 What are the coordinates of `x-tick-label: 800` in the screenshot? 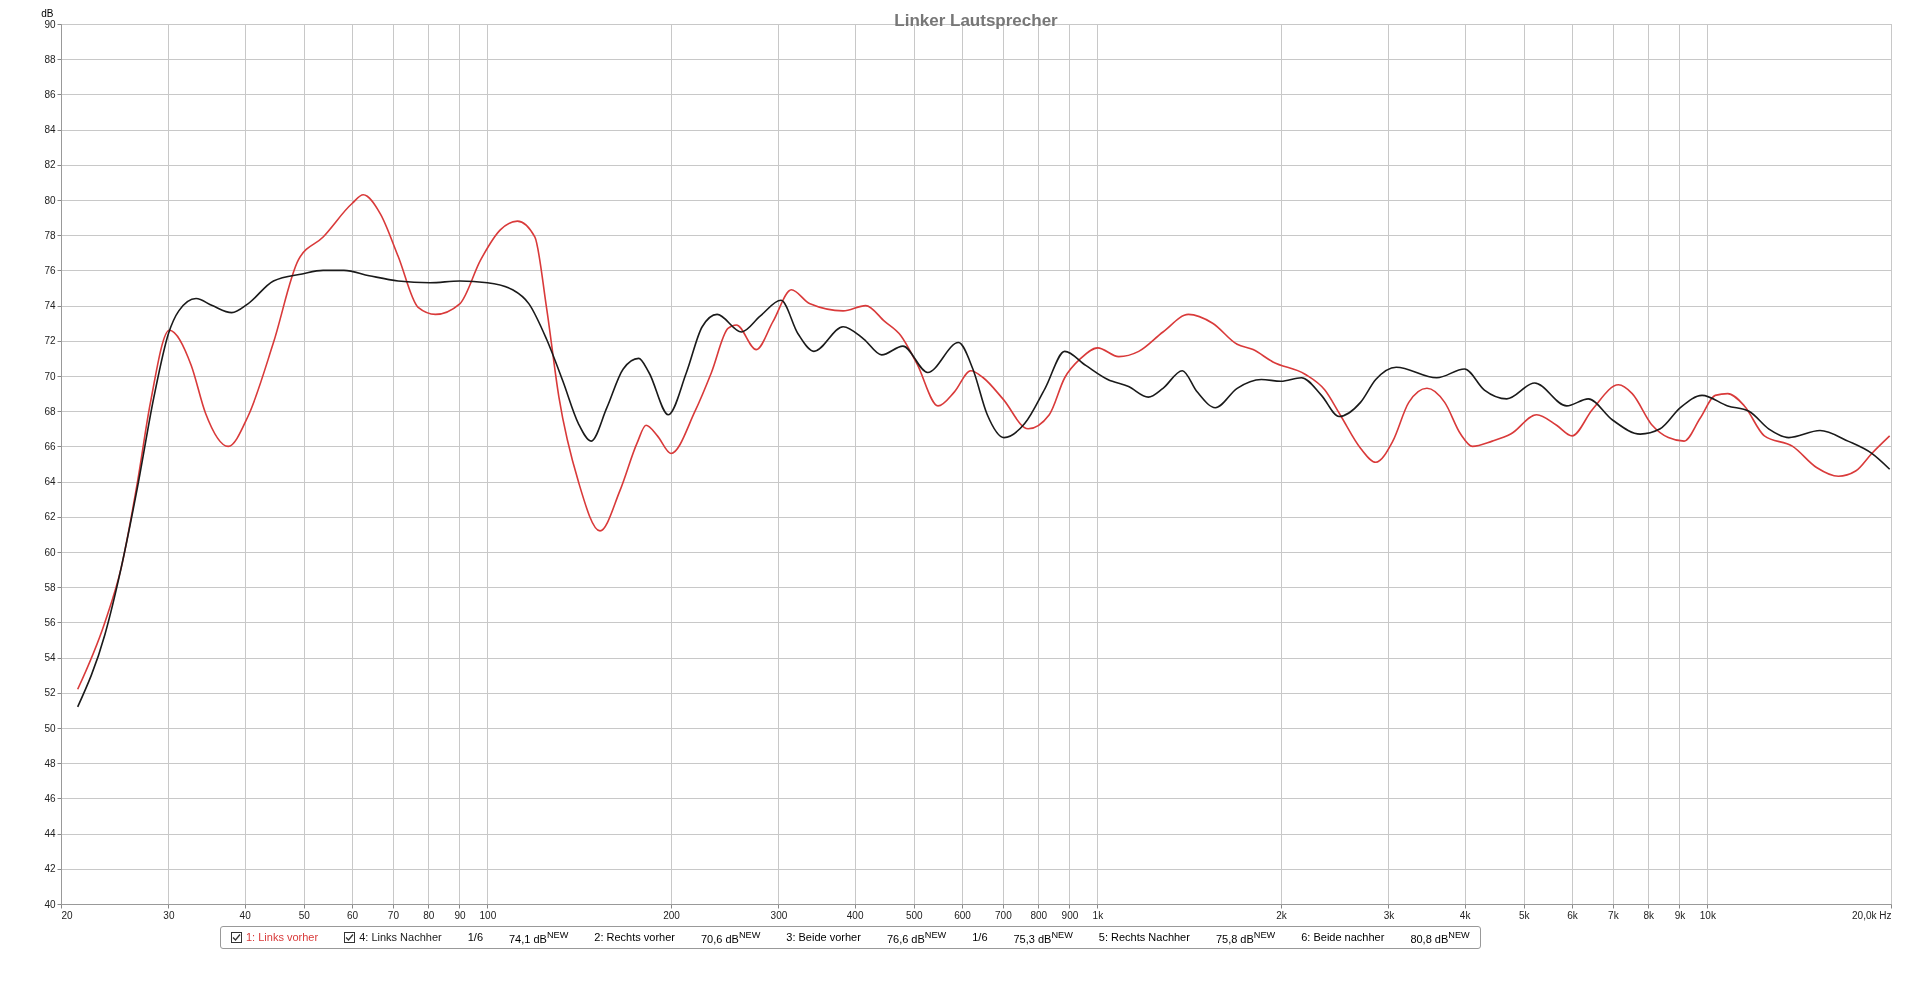 It's located at (1039, 915).